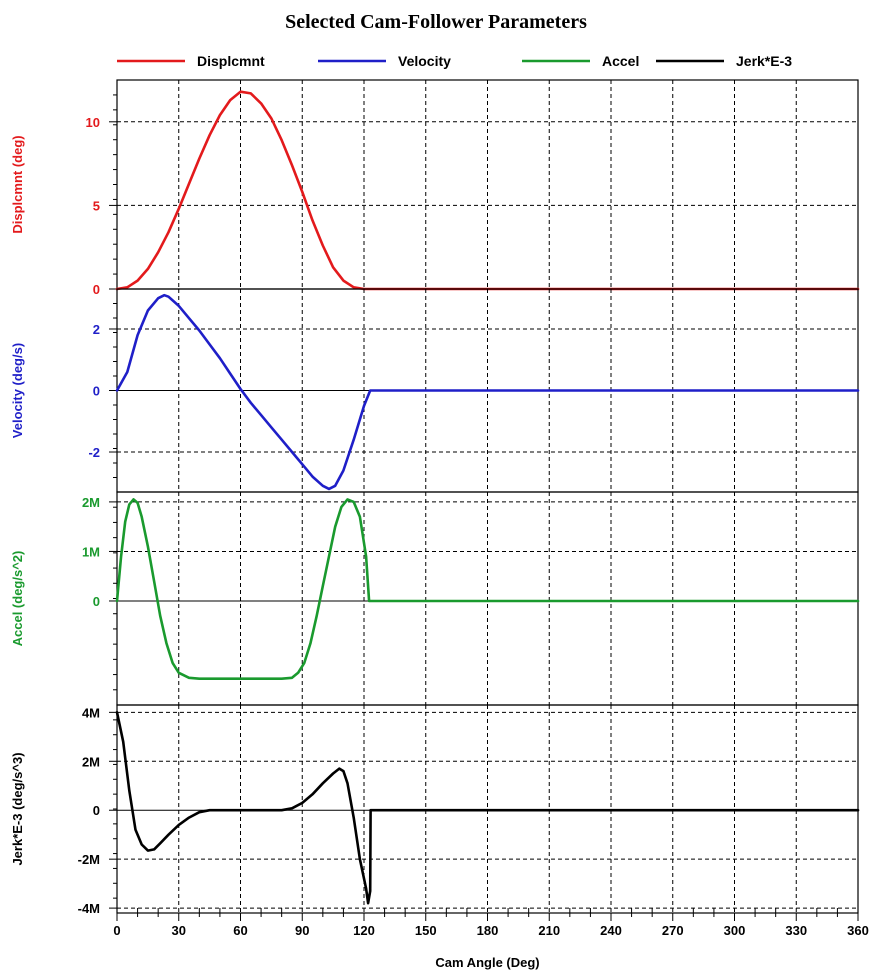 The width and height of the screenshot is (872, 977). I want to click on chart-title: Selected Cam-Follower Parameters, so click(436, 22).